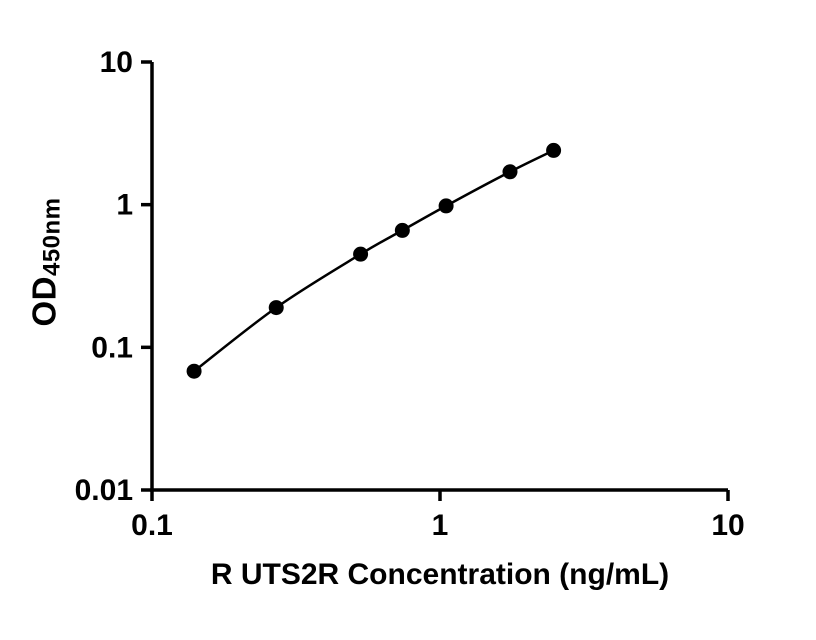 The image size is (816, 640). Describe the element at coordinates (104, 490) in the screenshot. I see `y-tick-label: 0.01` at that location.